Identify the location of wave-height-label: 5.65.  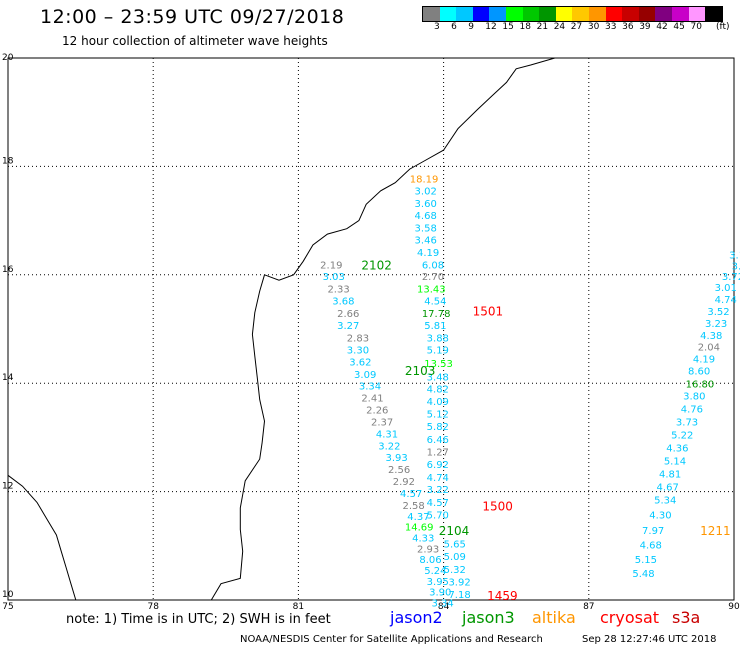
(455, 544).